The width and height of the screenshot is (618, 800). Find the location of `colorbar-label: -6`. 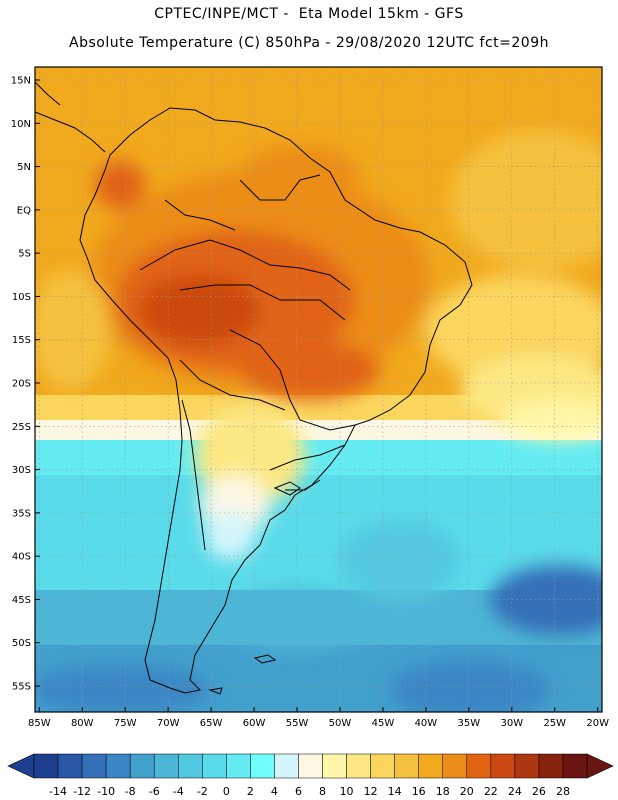

colorbar-label: -6 is located at coordinates (154, 791).